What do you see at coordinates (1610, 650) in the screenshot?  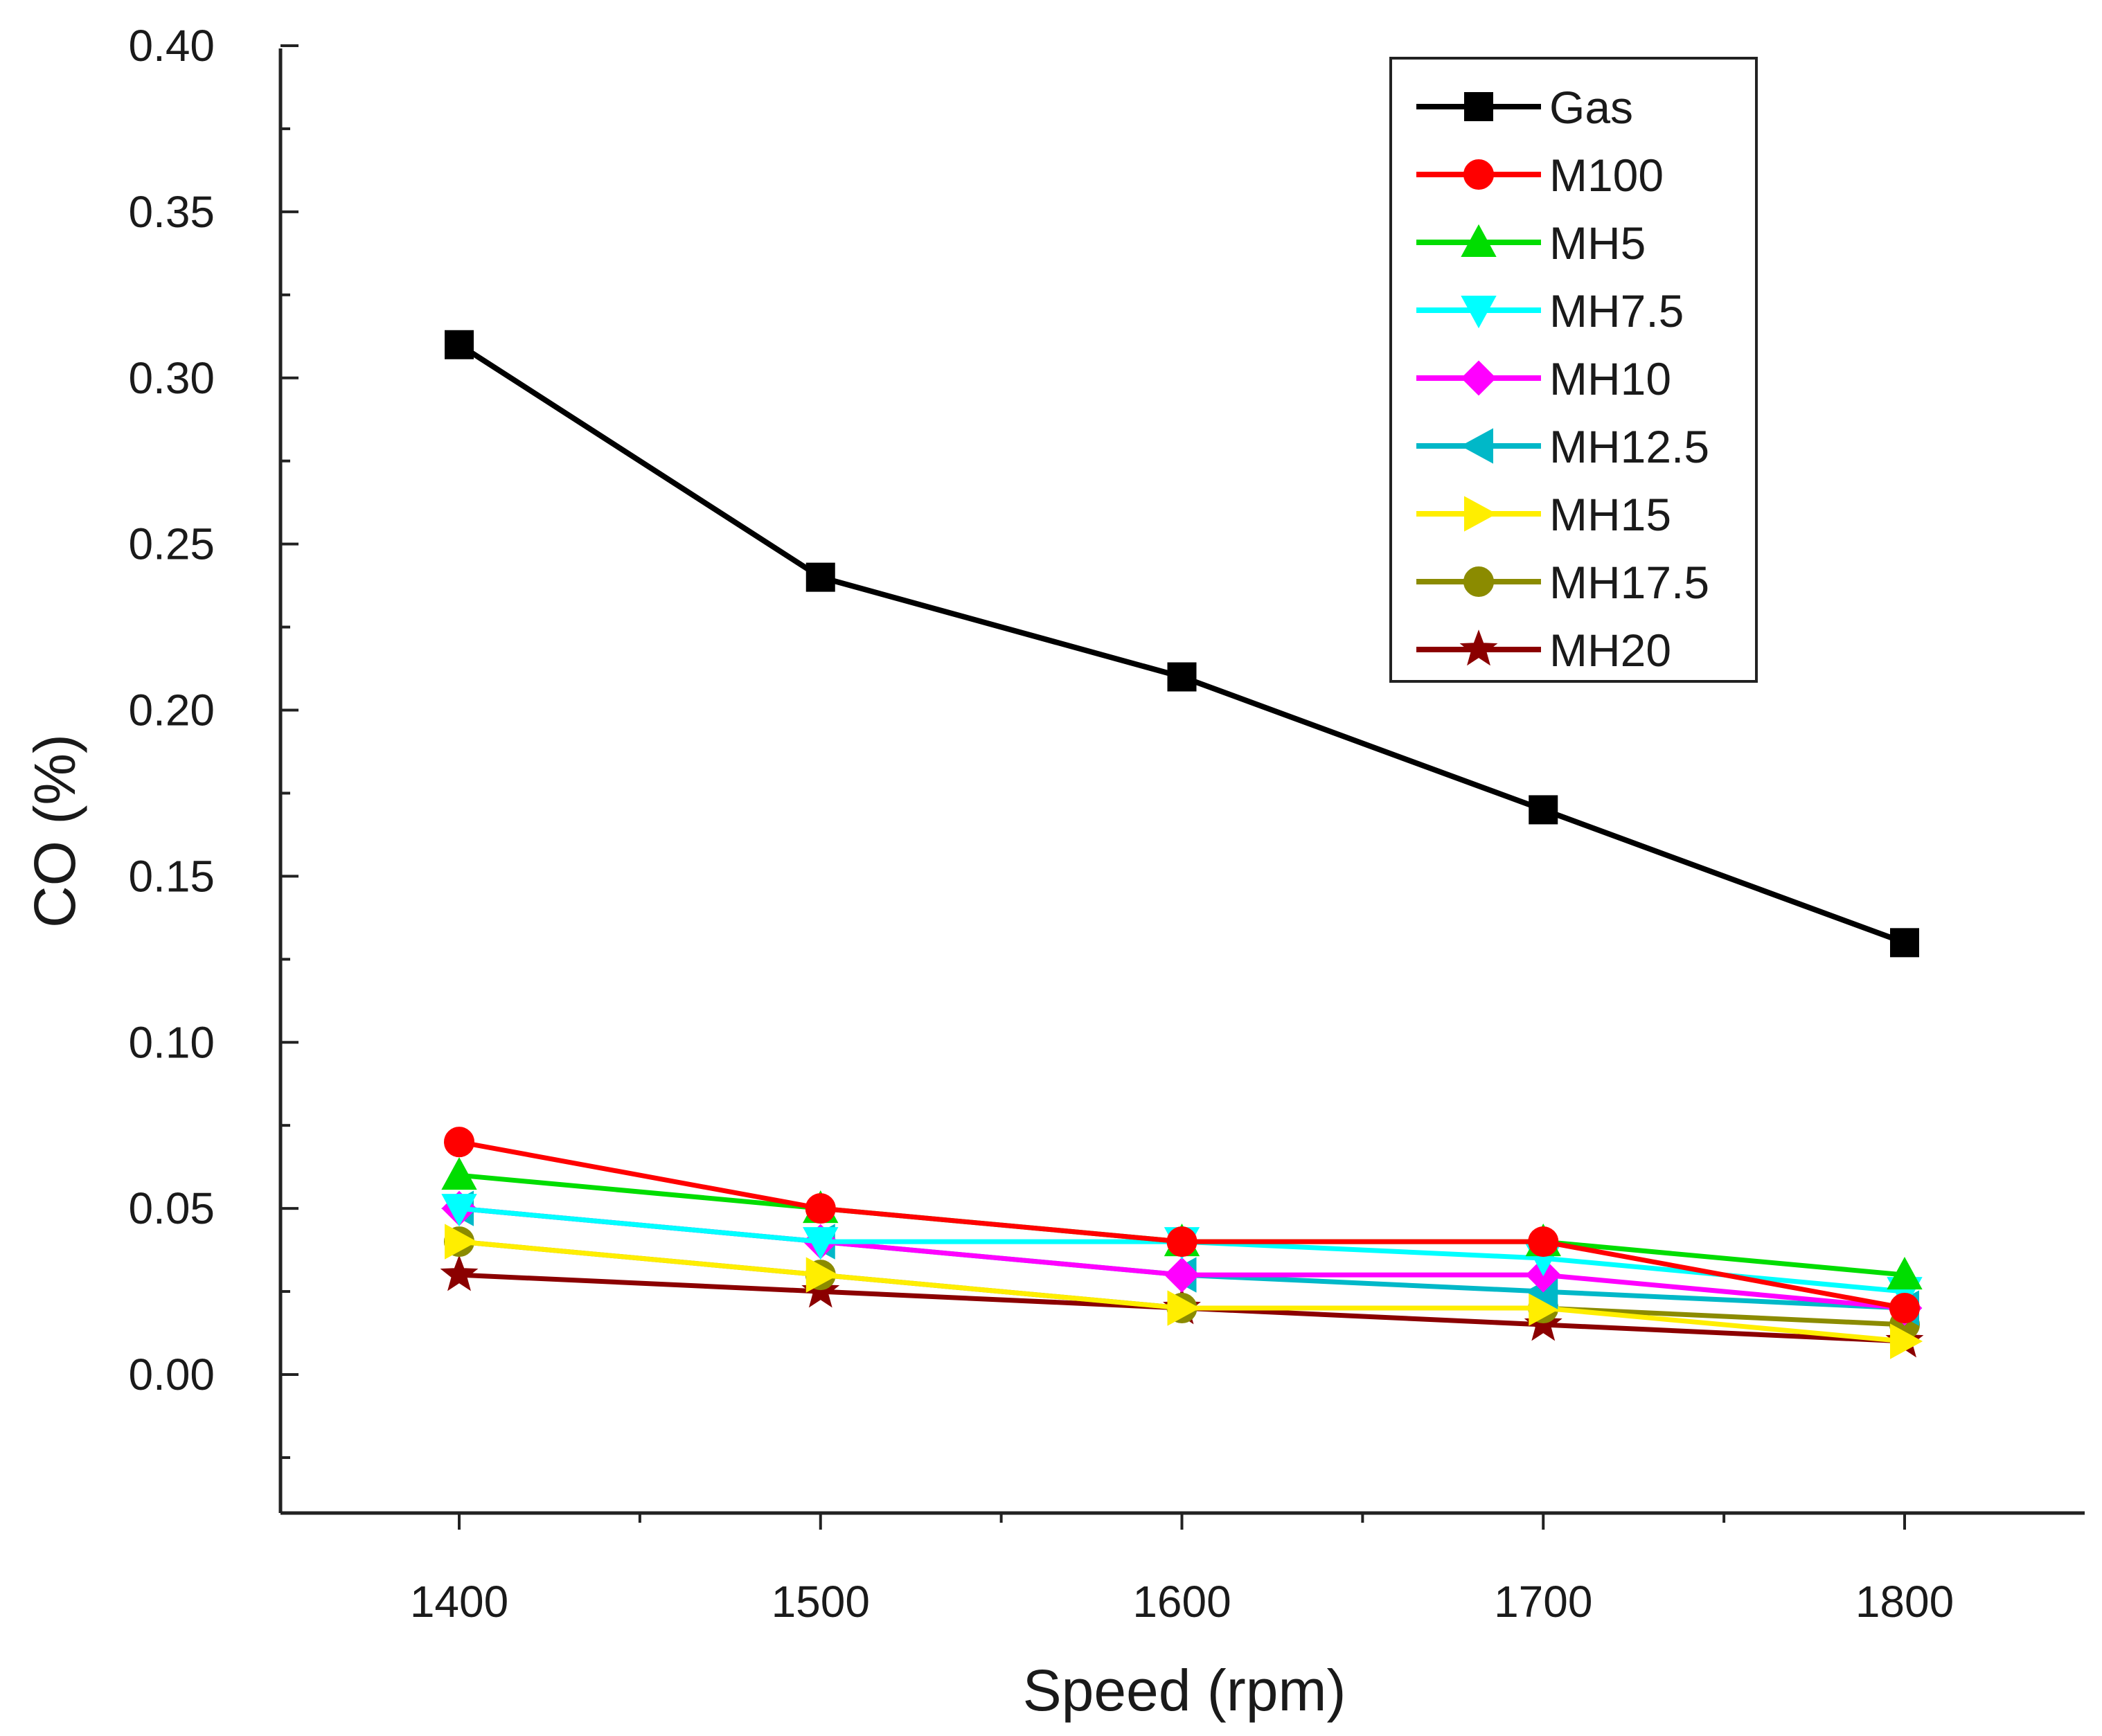 I see `legend-label: MH20` at bounding box center [1610, 650].